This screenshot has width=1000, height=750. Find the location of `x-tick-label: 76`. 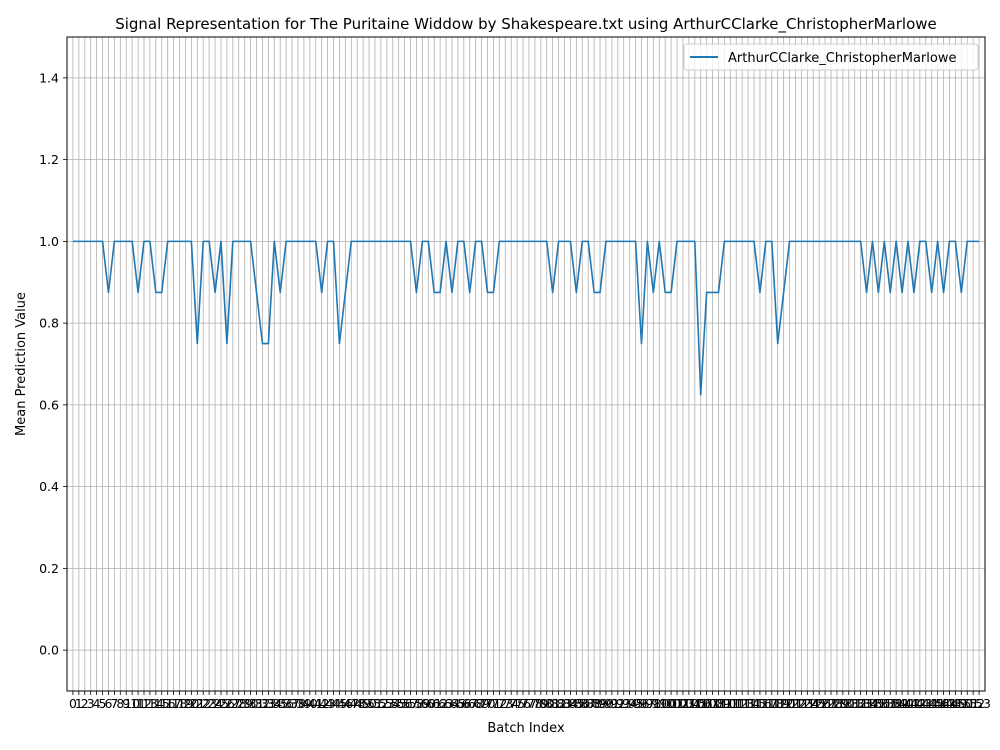

x-tick-label: 76 is located at coordinates (523, 703).